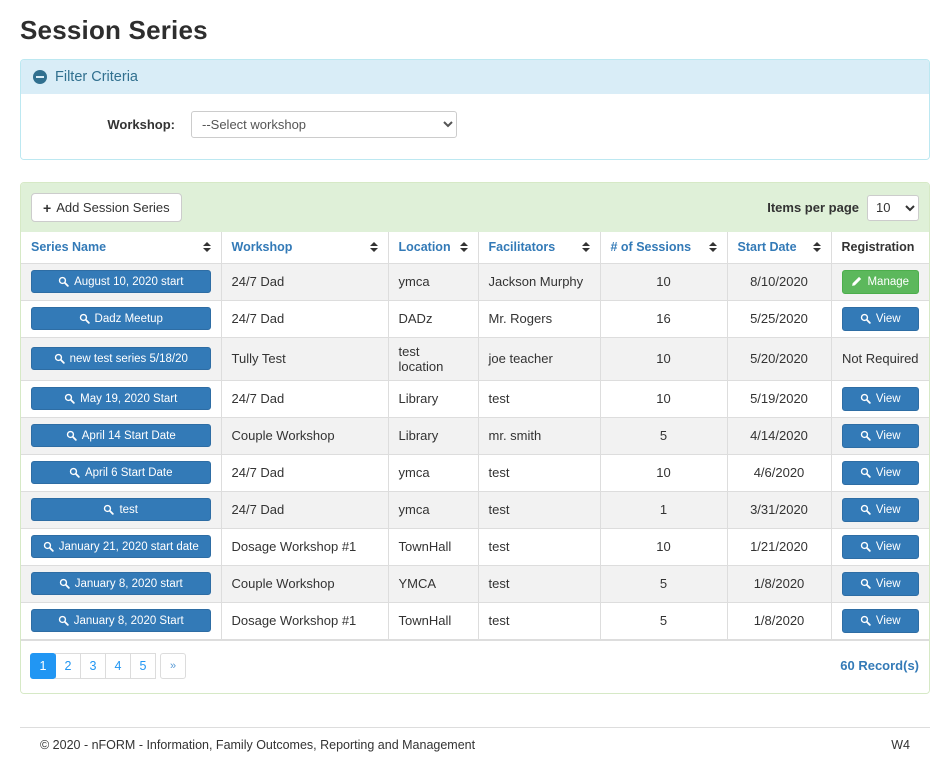 The image size is (943, 766). What do you see at coordinates (40, 77) in the screenshot?
I see `minus-circle-icon` at bounding box center [40, 77].